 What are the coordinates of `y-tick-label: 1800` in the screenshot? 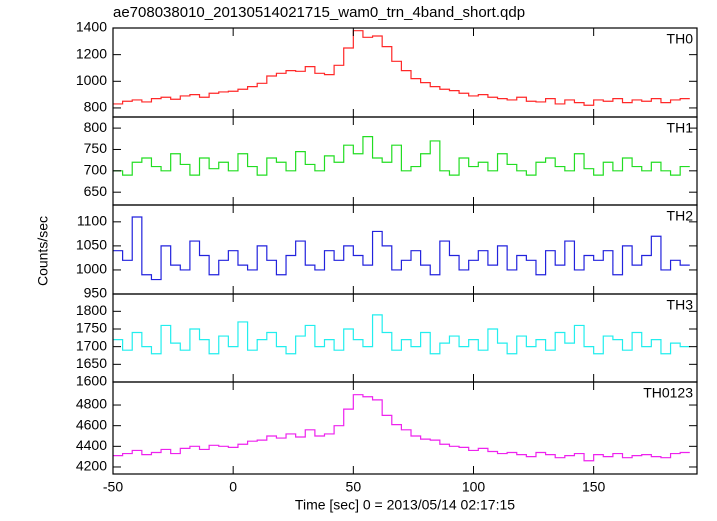 It's located at (91, 310).